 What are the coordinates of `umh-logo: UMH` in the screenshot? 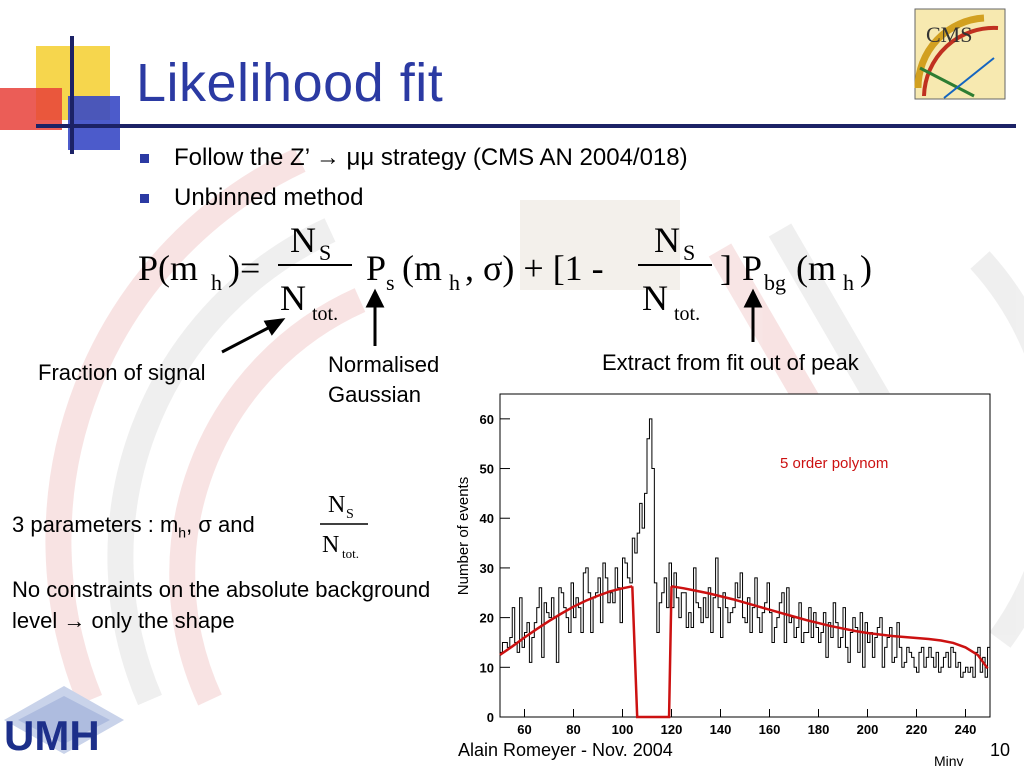 It's located at (64, 722).